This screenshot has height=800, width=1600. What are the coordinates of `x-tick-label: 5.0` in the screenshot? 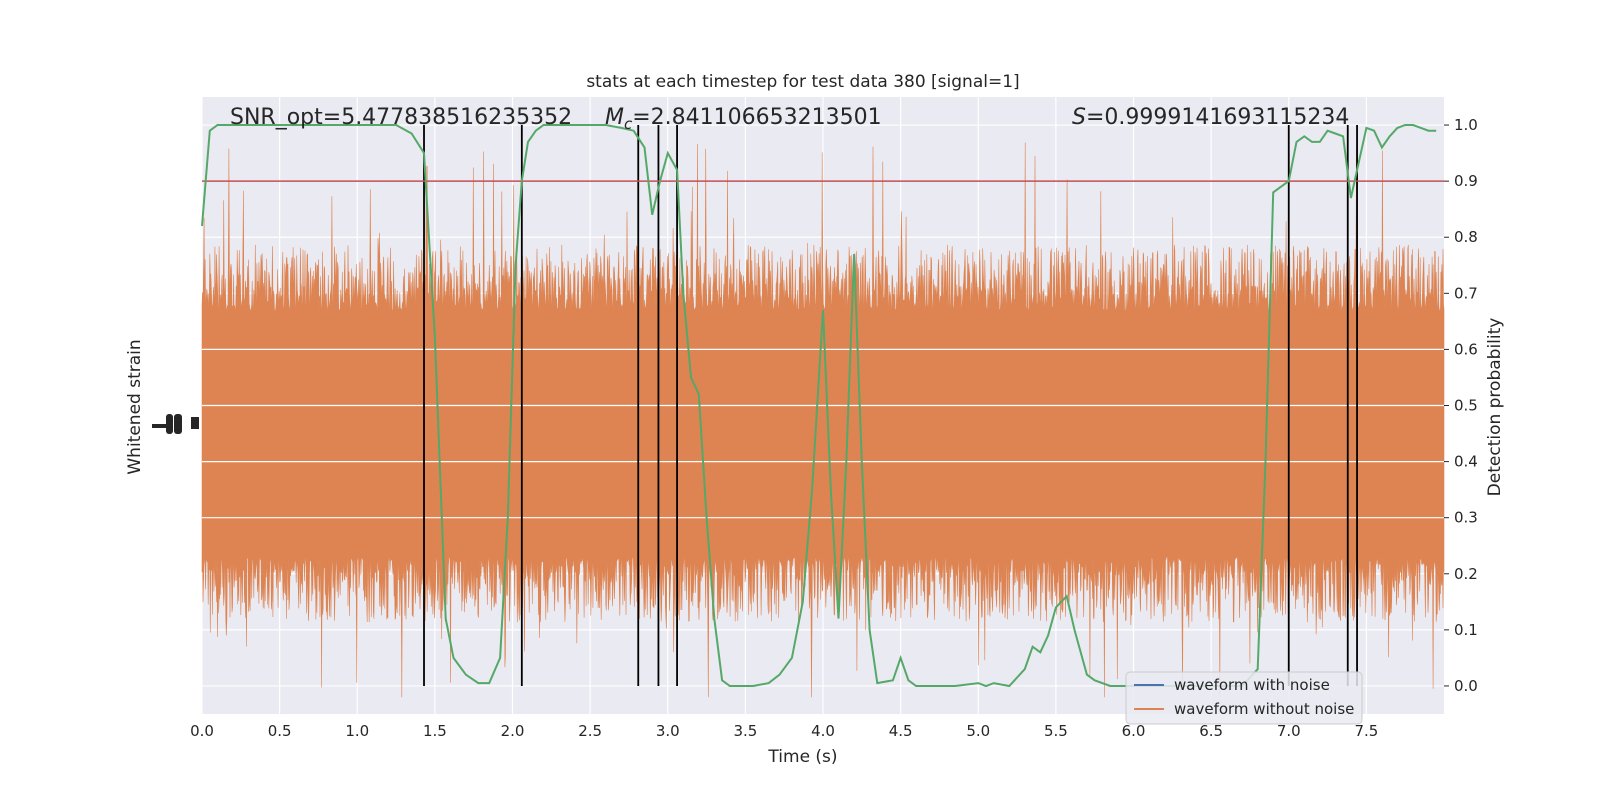 It's located at (978, 731).